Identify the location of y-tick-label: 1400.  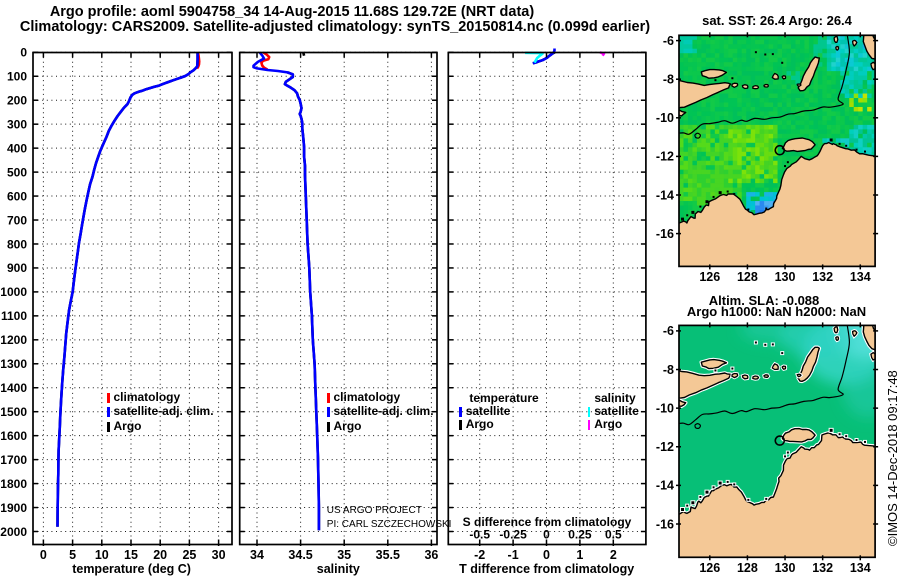
(13, 388).